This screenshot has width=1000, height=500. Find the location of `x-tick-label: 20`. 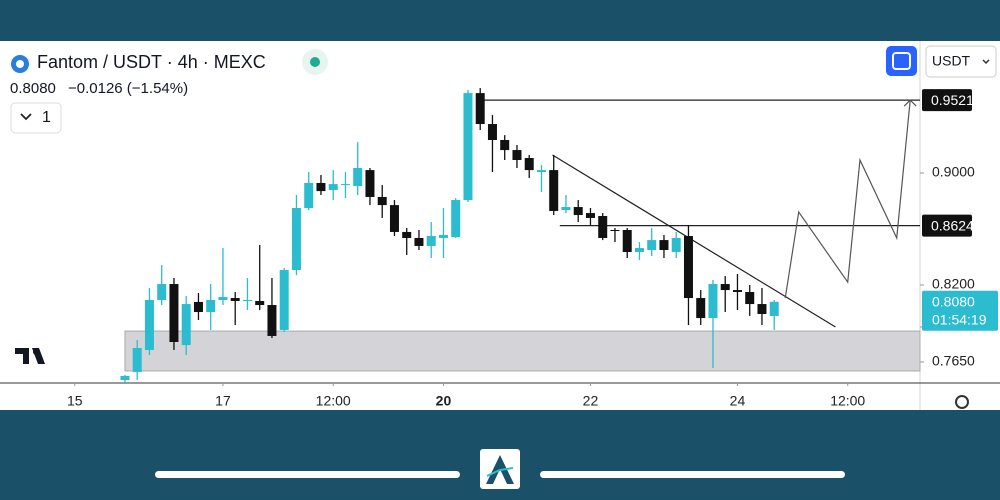

x-tick-label: 20 is located at coordinates (444, 401).